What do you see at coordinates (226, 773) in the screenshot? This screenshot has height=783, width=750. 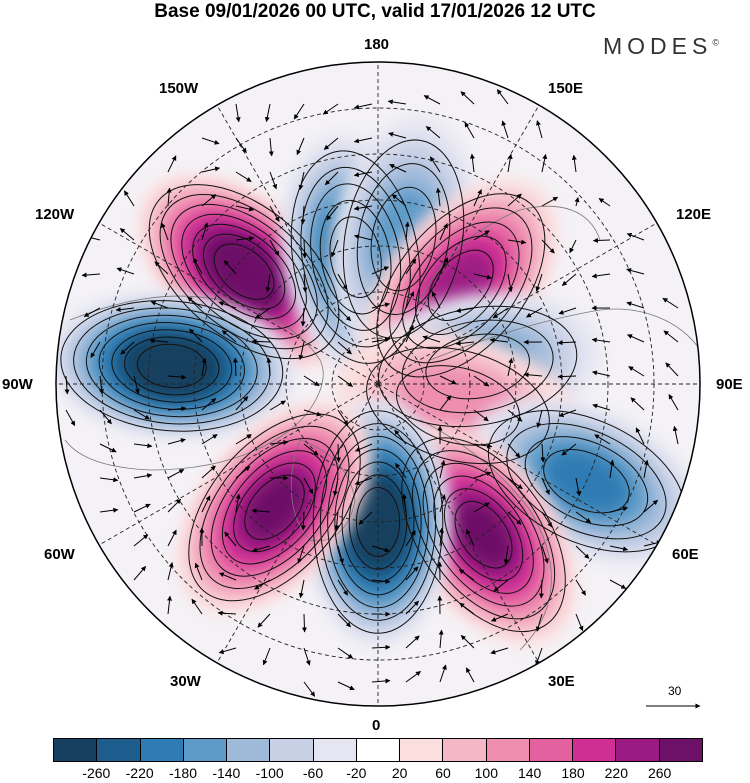 I see `colorbar-tick-label: -140` at bounding box center [226, 773].